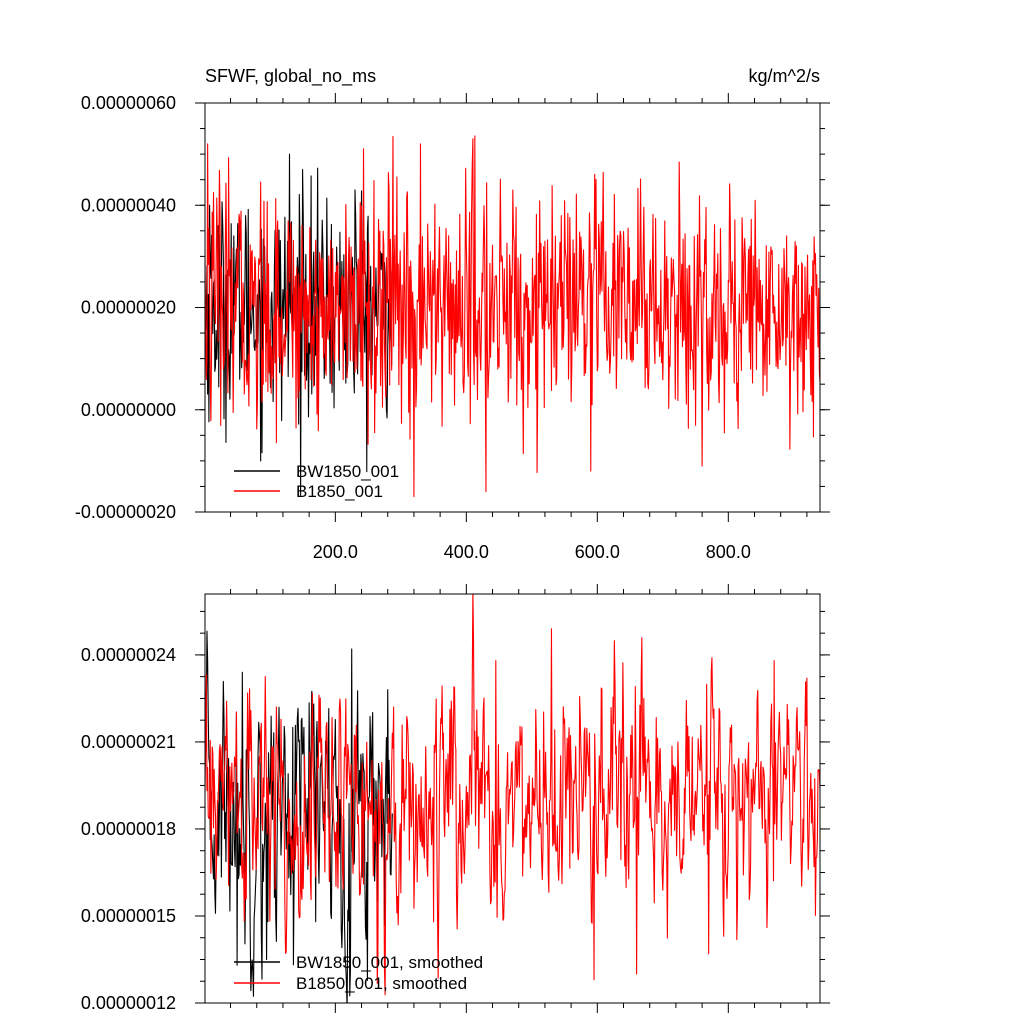 The image size is (1024, 1024). Describe the element at coordinates (335, 552) in the screenshot. I see `x-tick-label: 200.0` at that location.